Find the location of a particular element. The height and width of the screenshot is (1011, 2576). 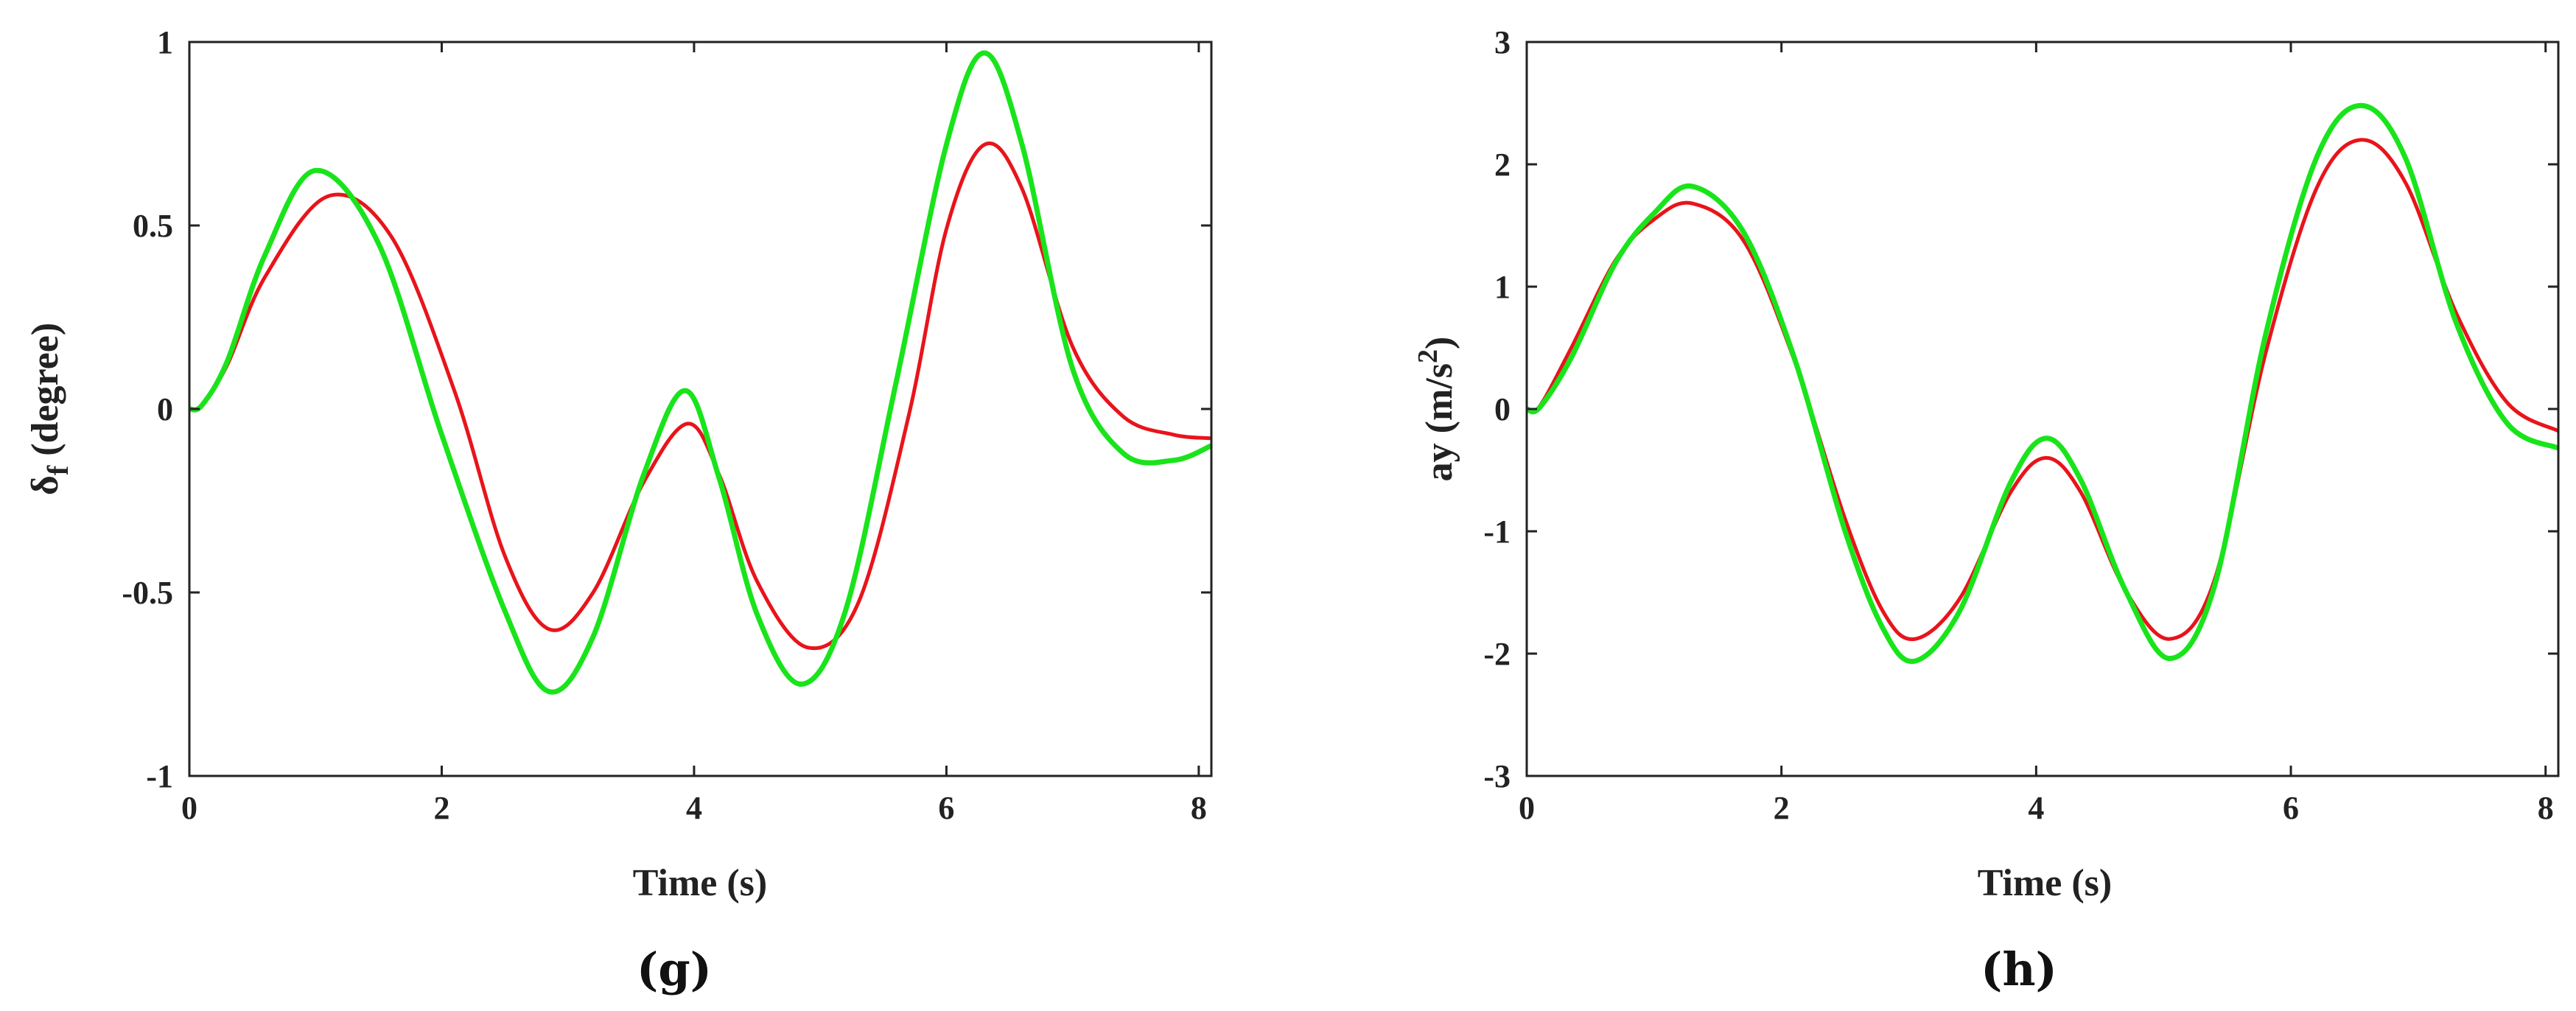

x-tick-label-h-4: 8 is located at coordinates (2546, 808).